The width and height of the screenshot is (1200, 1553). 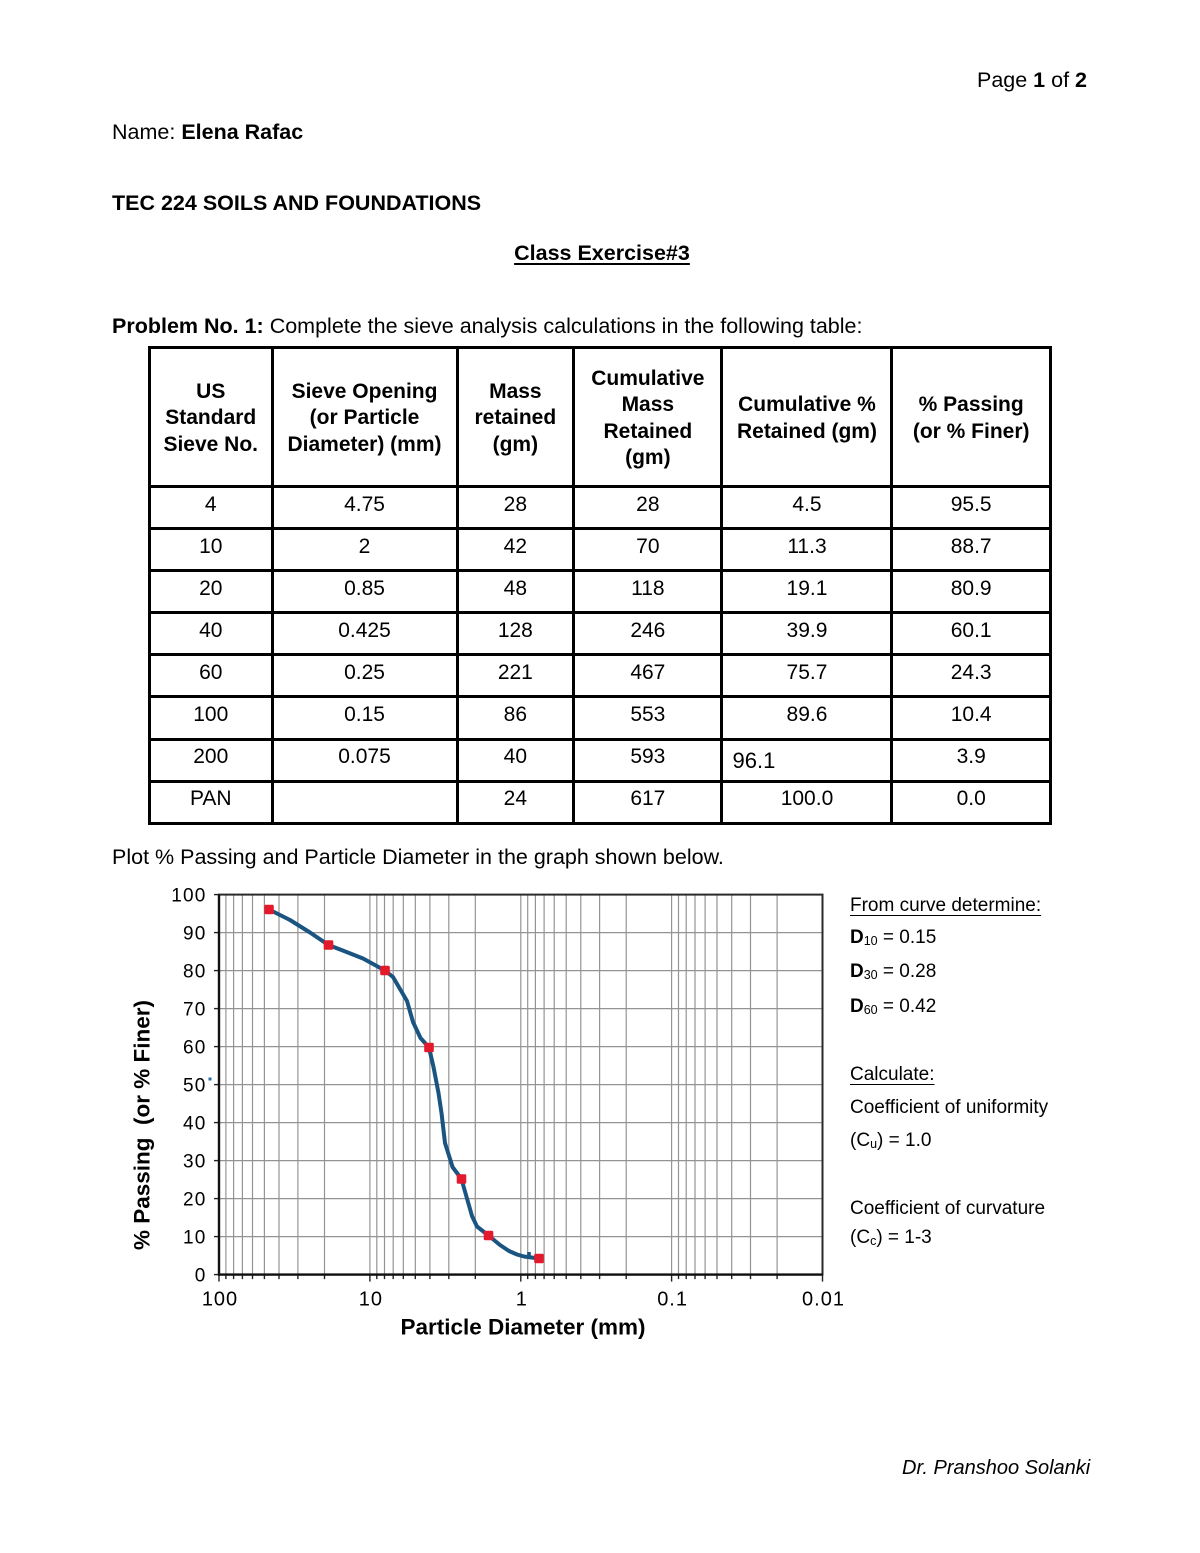 What do you see at coordinates (195, 1199) in the screenshot?
I see `svg-text: 20` at bounding box center [195, 1199].